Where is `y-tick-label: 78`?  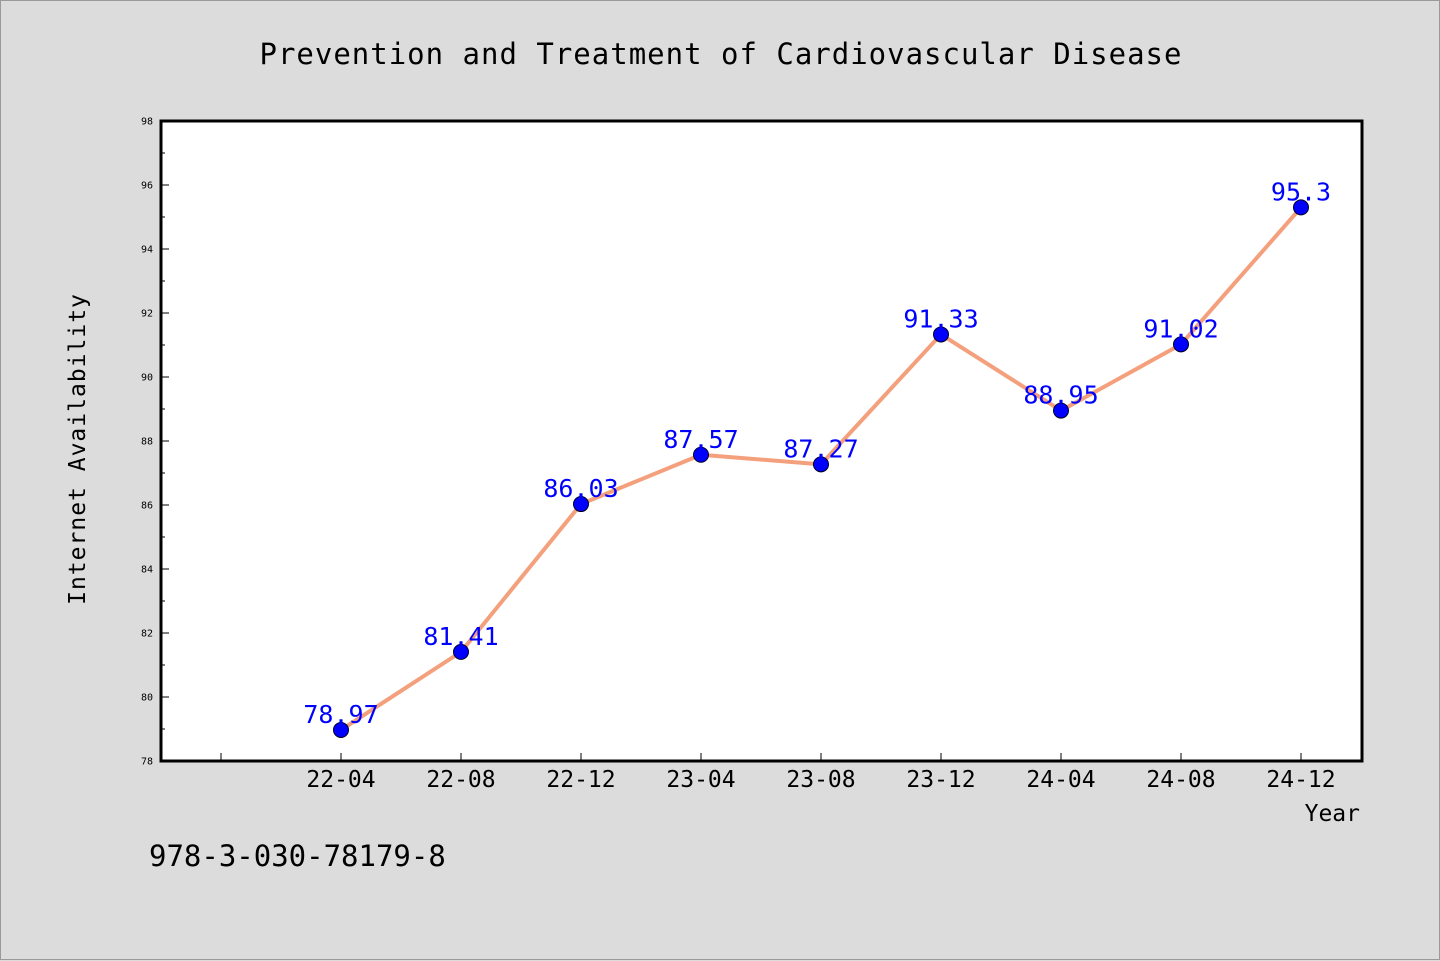 y-tick-label: 78 is located at coordinates (147, 762).